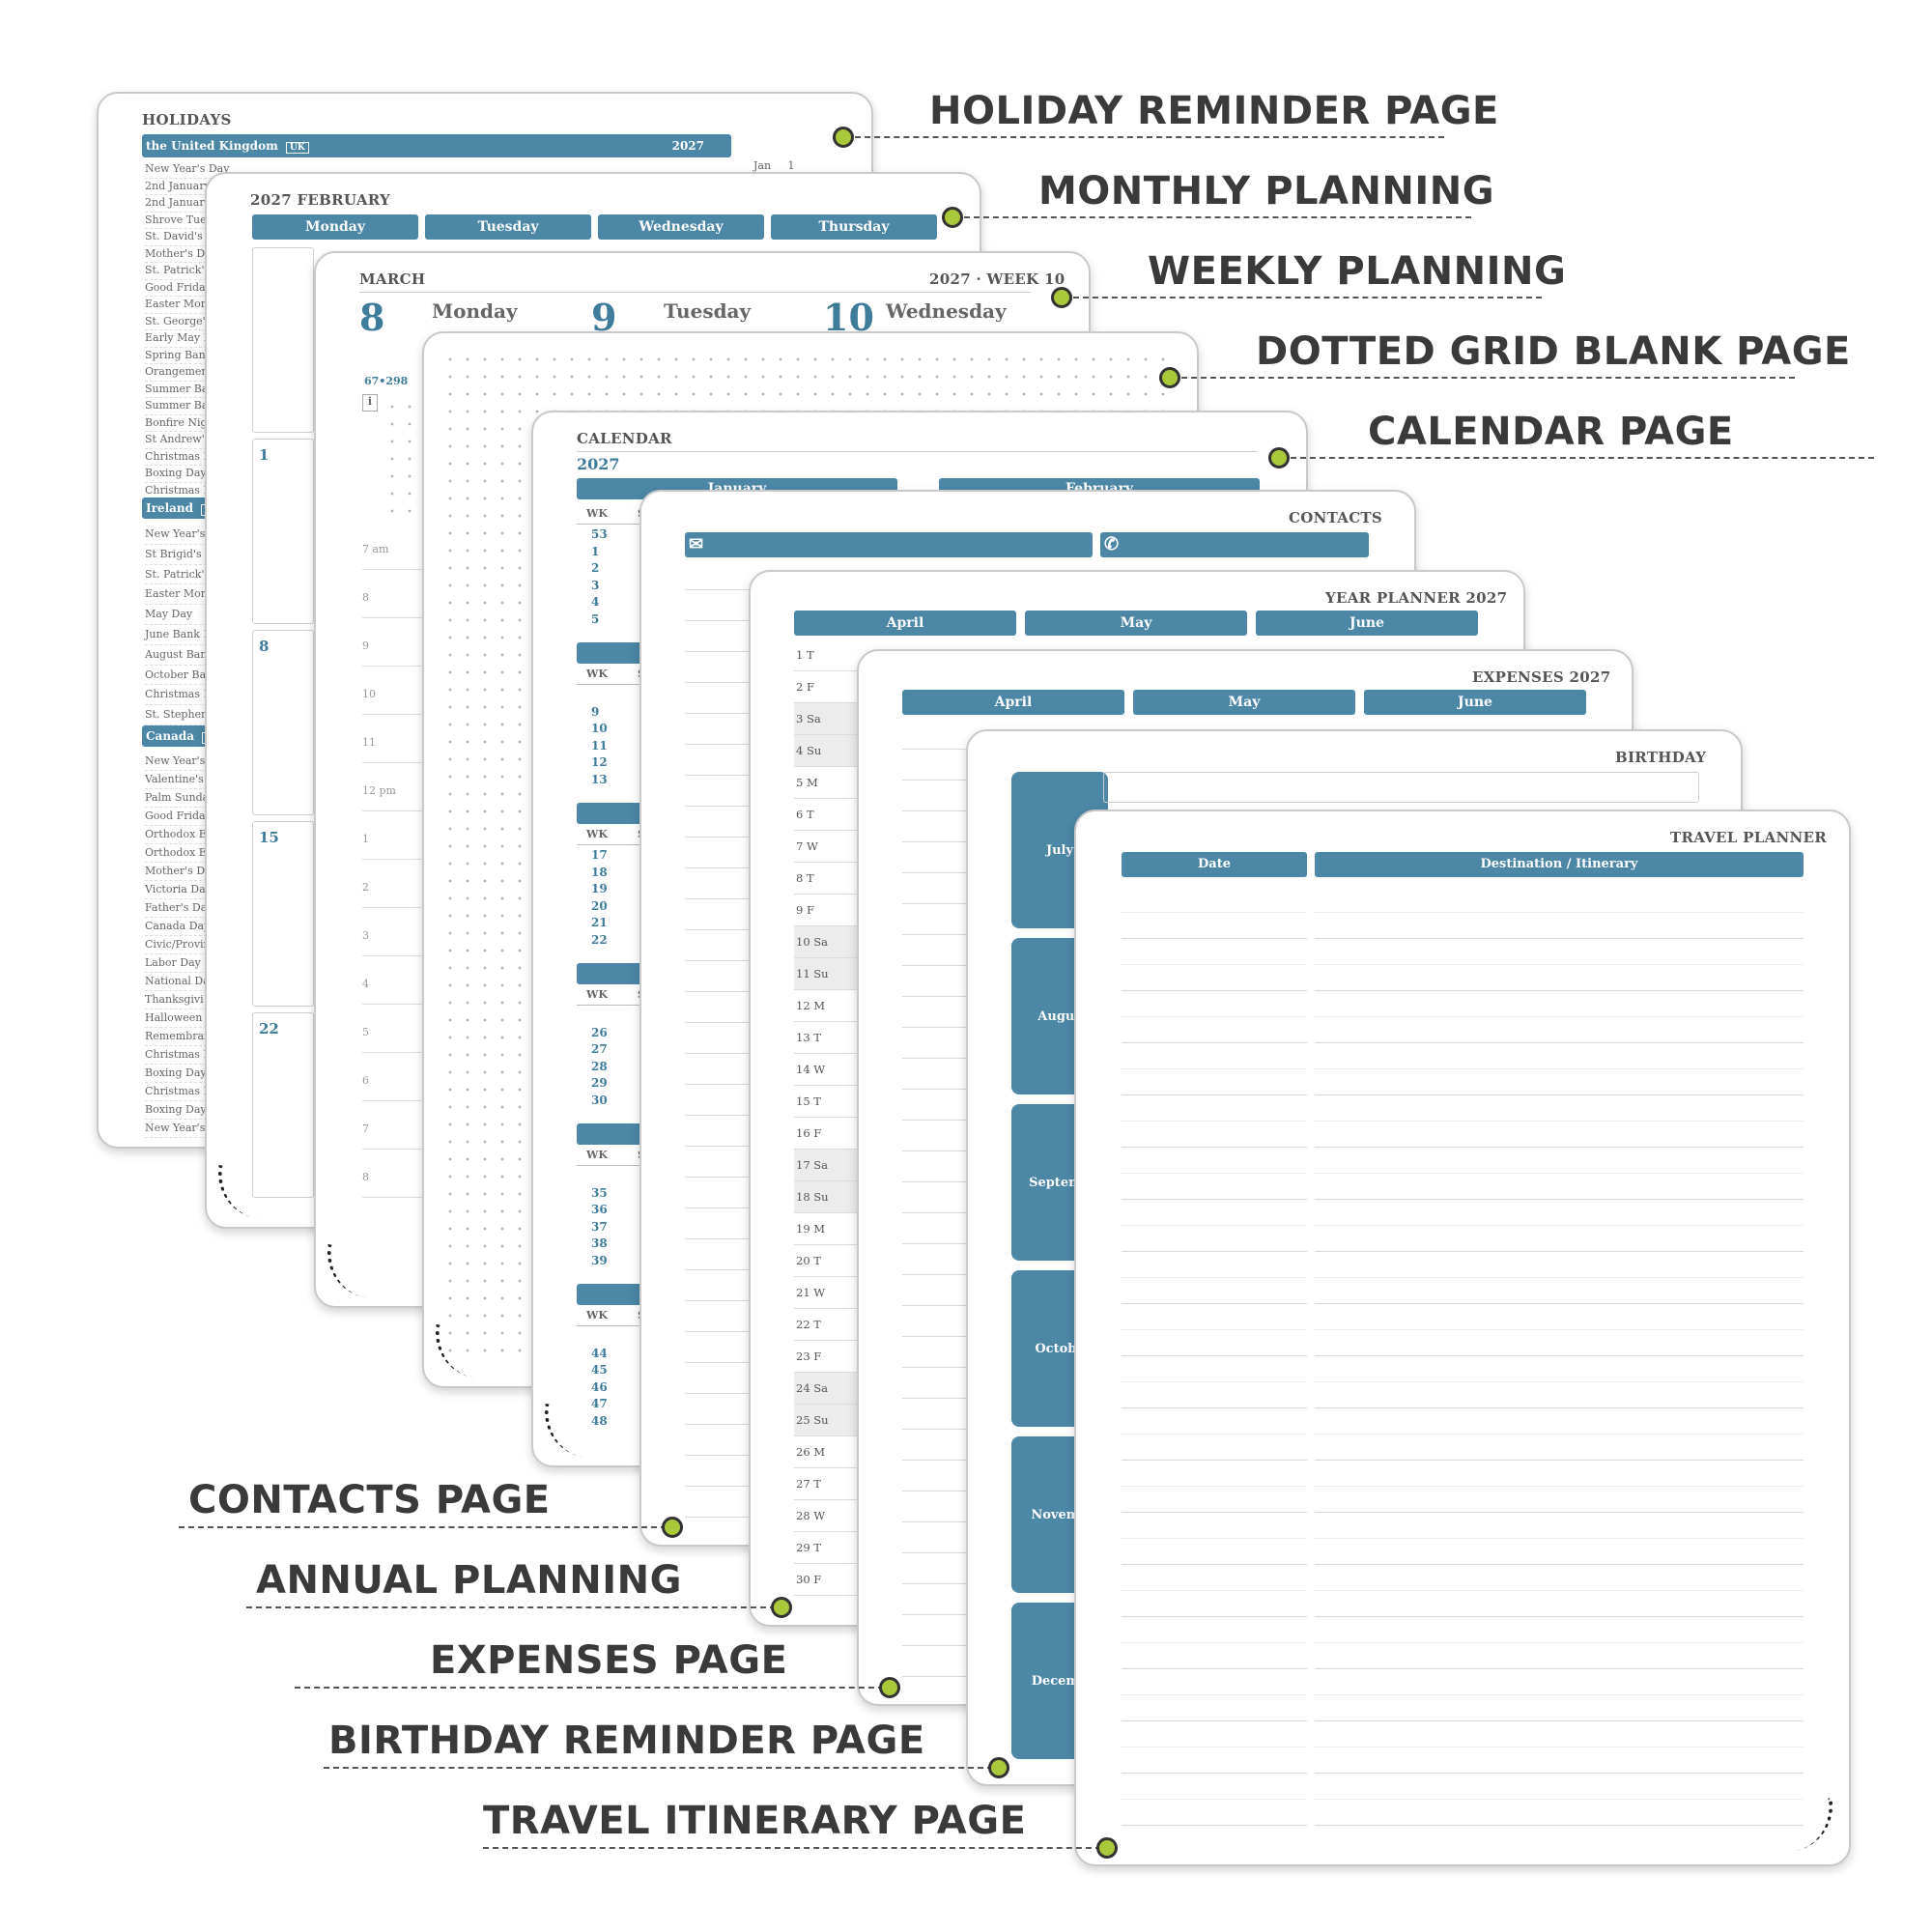 The image size is (1932, 1932). Describe the element at coordinates (1559, 1365) in the screenshot. I see `destination-lines` at that location.